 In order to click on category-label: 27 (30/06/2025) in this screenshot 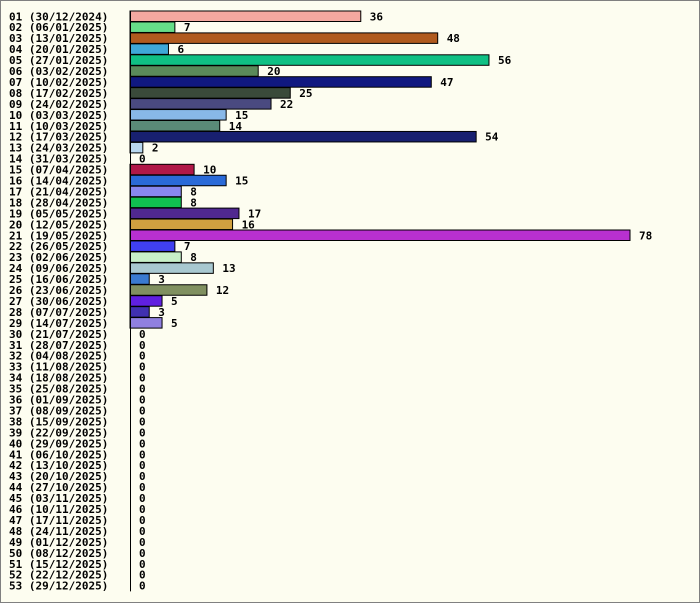, I will do `click(58, 301)`.